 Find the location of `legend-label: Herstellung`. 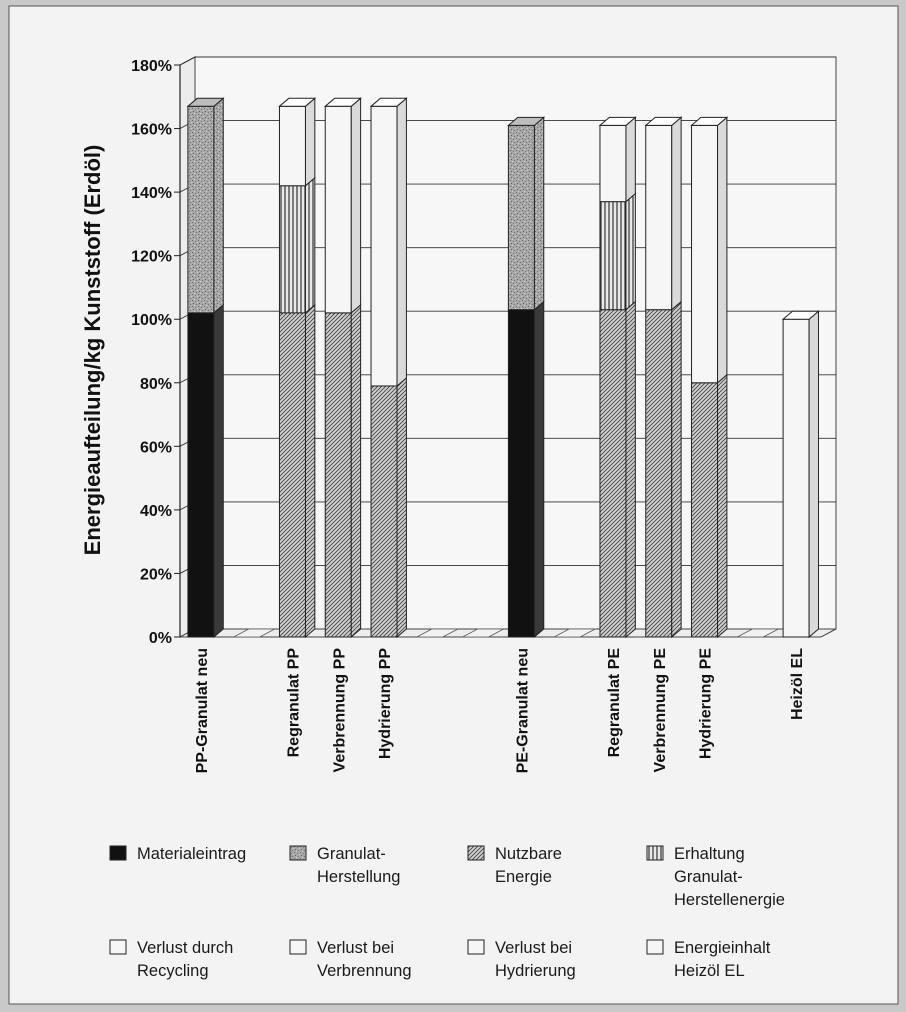

legend-label: Herstellung is located at coordinates (358, 877).